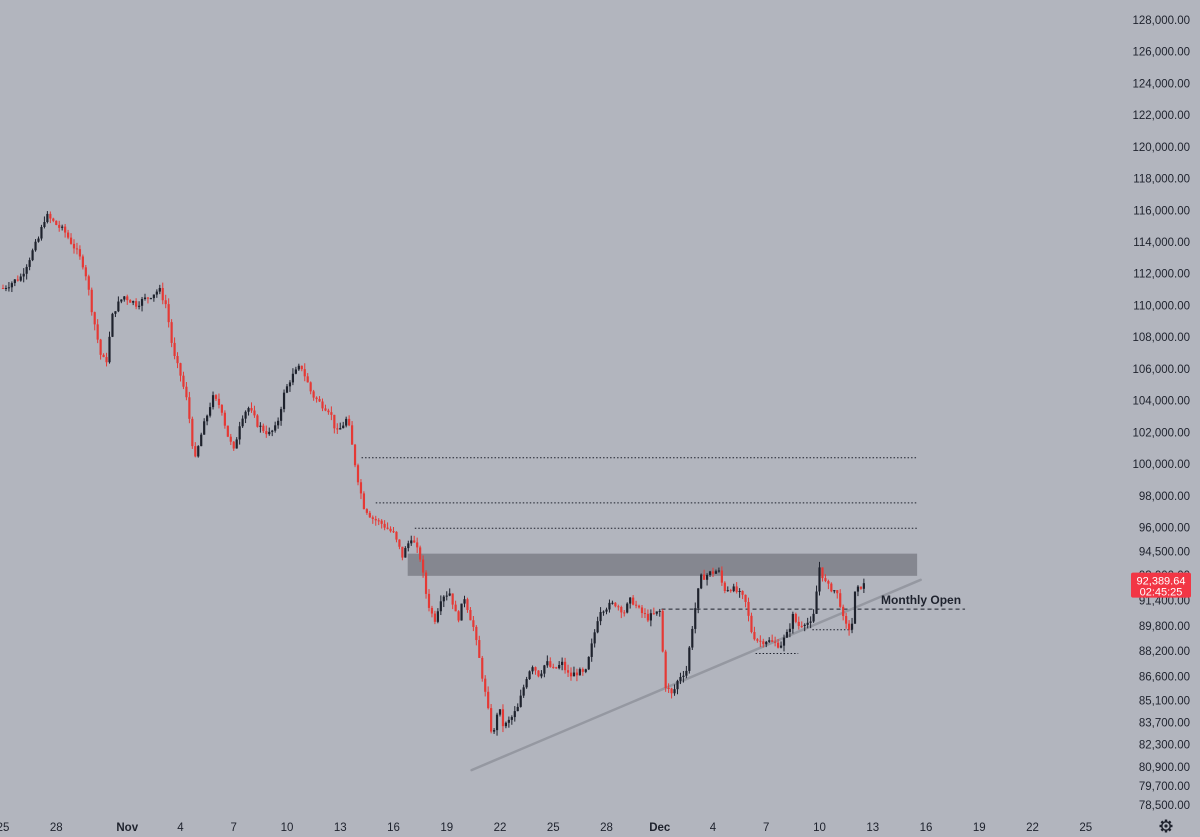  What do you see at coordinates (4, 828) in the screenshot?
I see `x-tick-label: 25` at bounding box center [4, 828].